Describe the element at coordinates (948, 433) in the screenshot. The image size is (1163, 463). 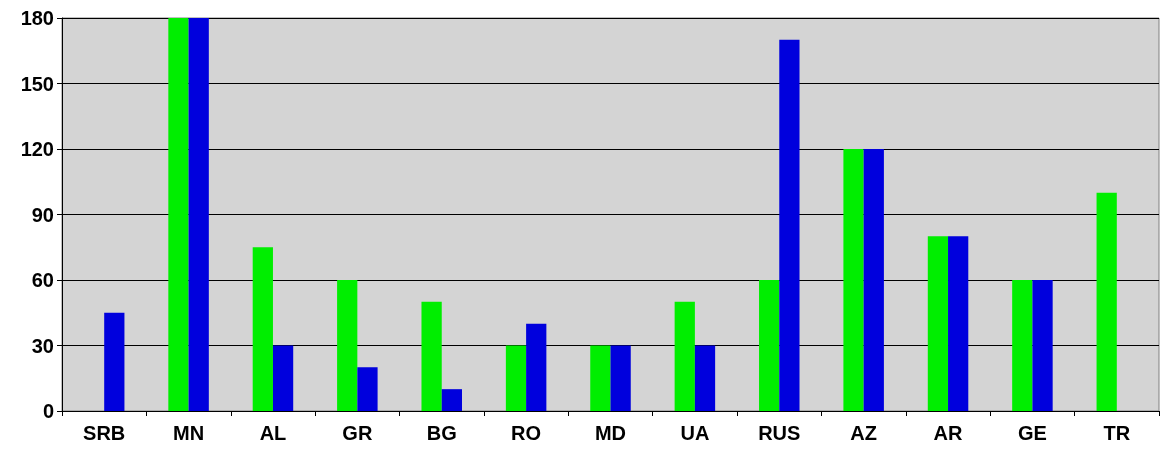
I see `x-tick-label: AR` at that location.